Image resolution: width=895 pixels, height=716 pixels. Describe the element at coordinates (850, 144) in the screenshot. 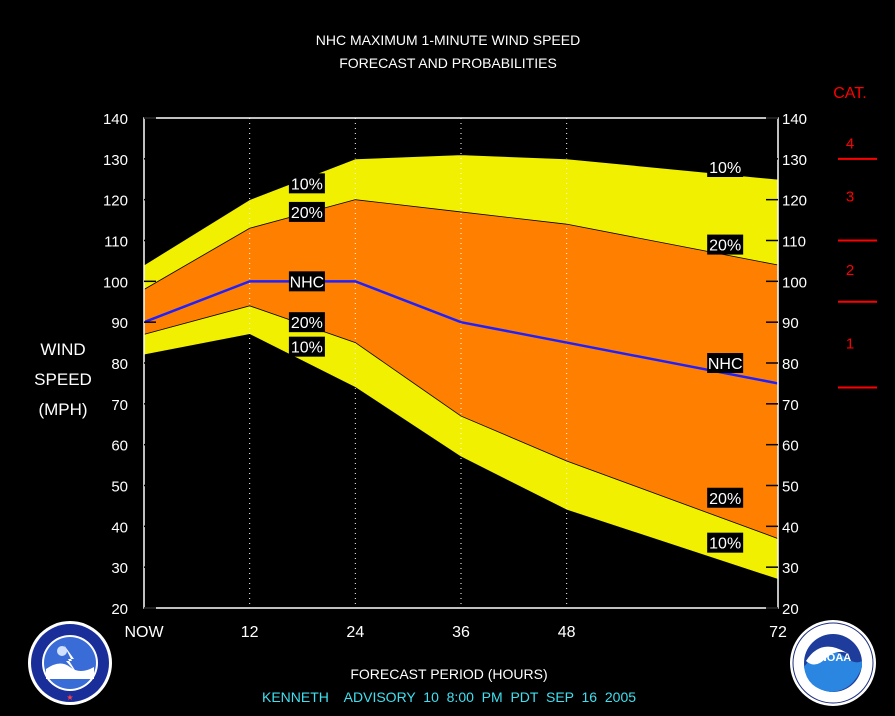

I see `category-label: 4` at that location.